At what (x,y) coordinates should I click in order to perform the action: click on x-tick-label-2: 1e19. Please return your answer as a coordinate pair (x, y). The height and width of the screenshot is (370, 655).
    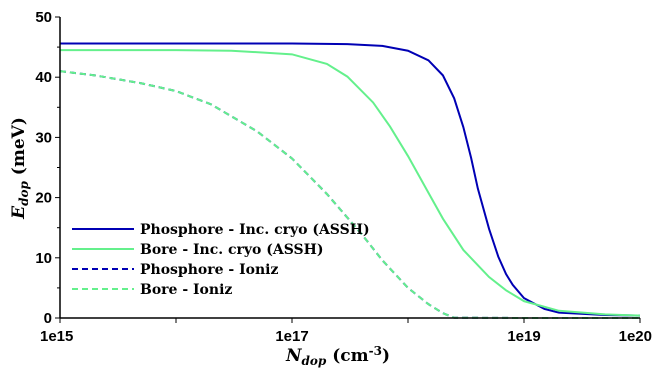
    Looking at the image, I should click on (523, 336).